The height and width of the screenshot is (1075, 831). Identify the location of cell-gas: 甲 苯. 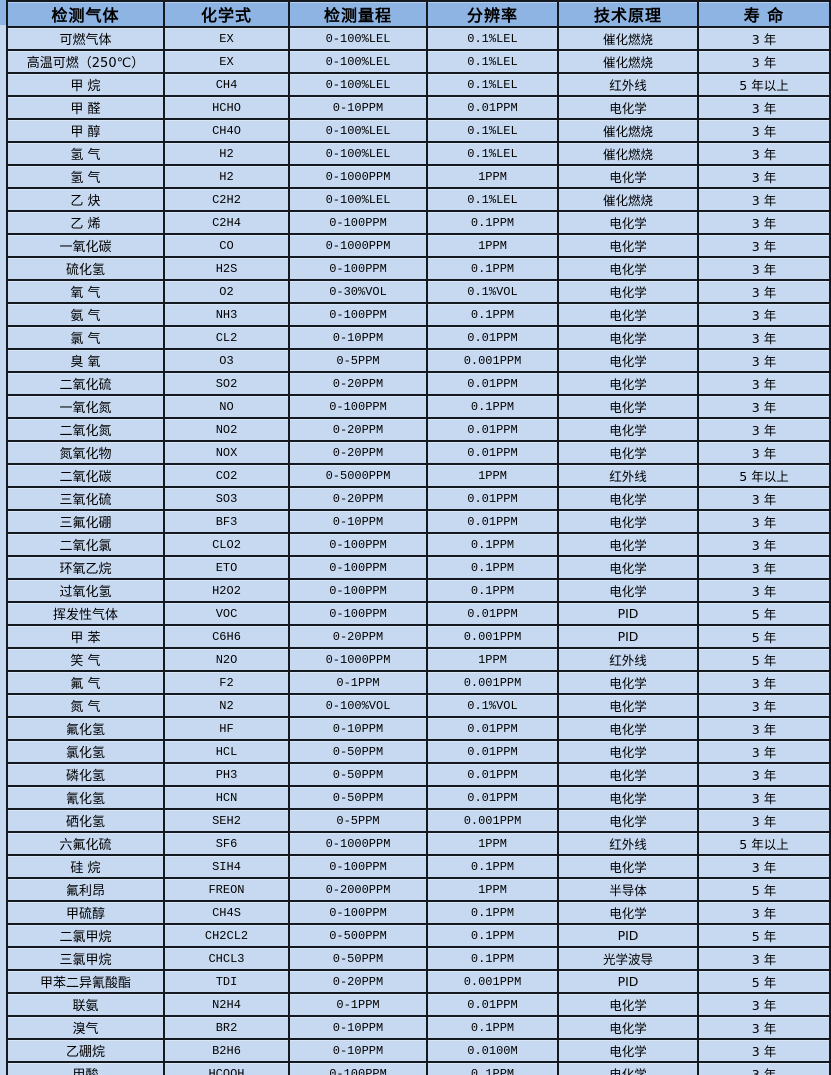
(85, 636).